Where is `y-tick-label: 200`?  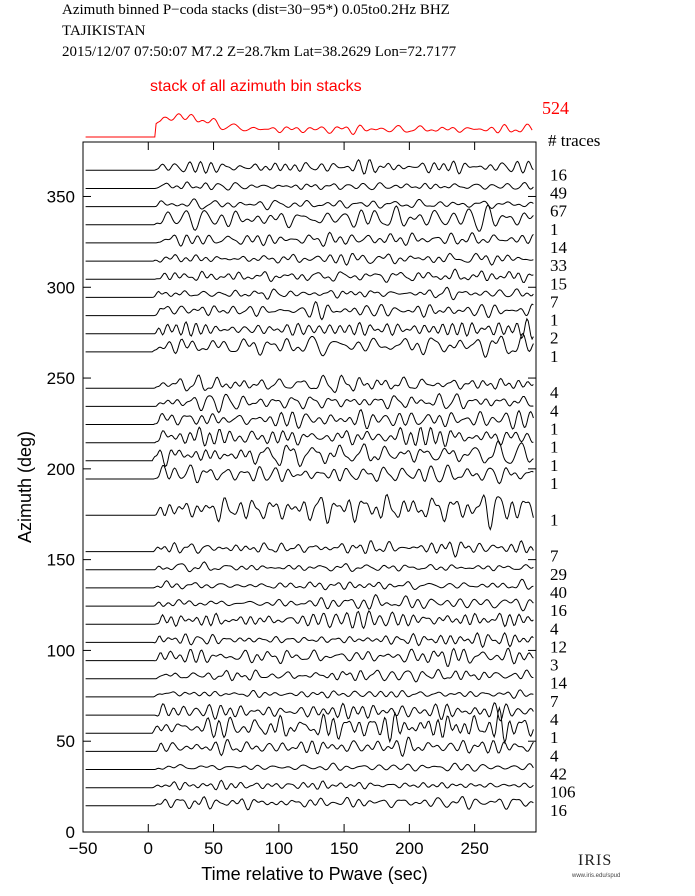
y-tick-label: 200 is located at coordinates (61, 469).